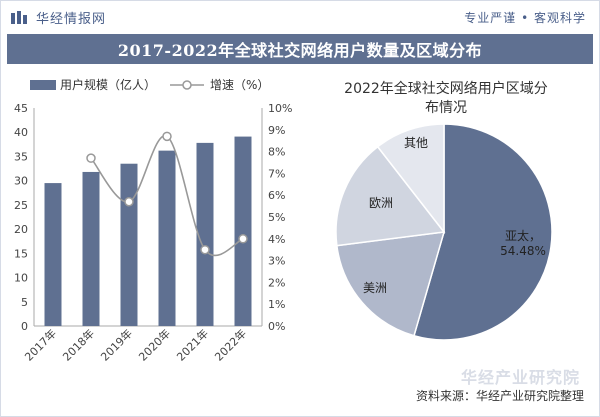 This screenshot has height=417, width=600. I want to click on legend-bar-swatch, so click(43, 85).